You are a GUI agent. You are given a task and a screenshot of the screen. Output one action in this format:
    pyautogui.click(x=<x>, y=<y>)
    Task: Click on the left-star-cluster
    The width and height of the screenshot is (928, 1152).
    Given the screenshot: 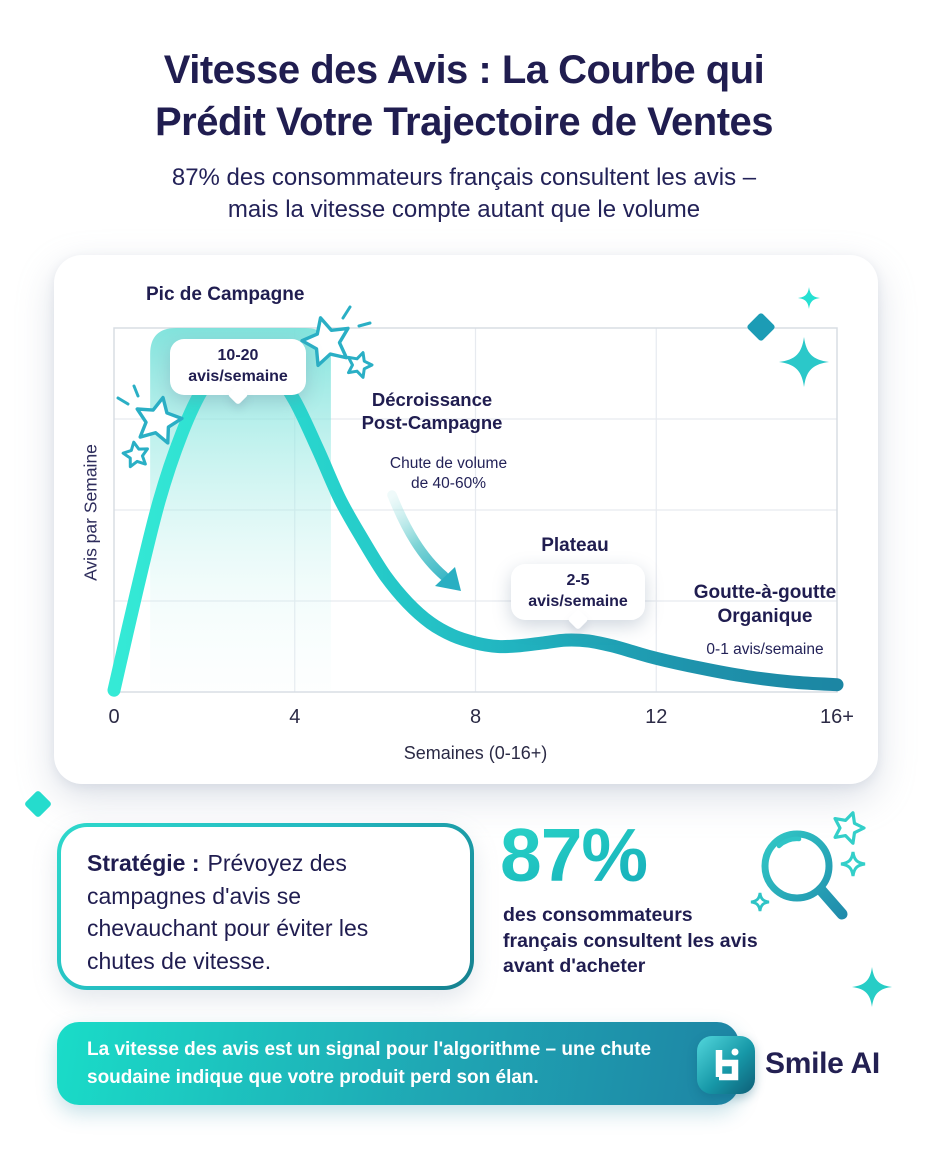 What is the action you would take?
    pyautogui.click(x=151, y=427)
    